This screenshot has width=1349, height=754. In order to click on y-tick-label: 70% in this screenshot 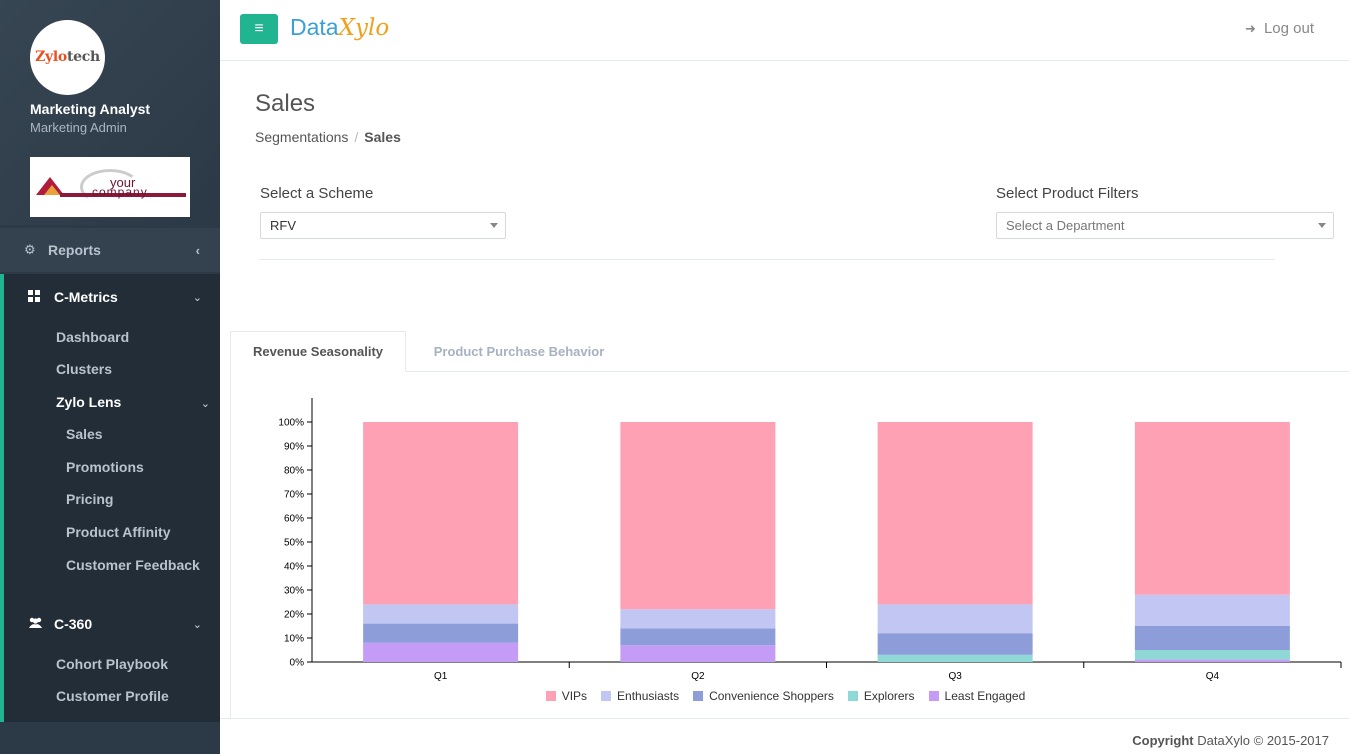, I will do `click(294, 495)`.